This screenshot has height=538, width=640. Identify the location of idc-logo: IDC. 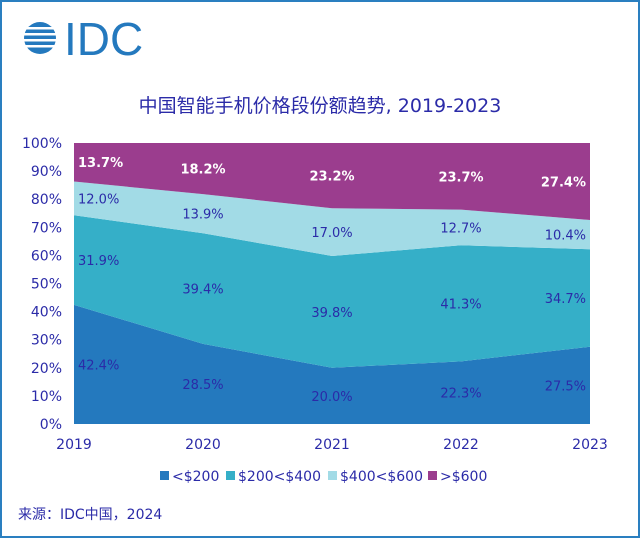
(82, 39).